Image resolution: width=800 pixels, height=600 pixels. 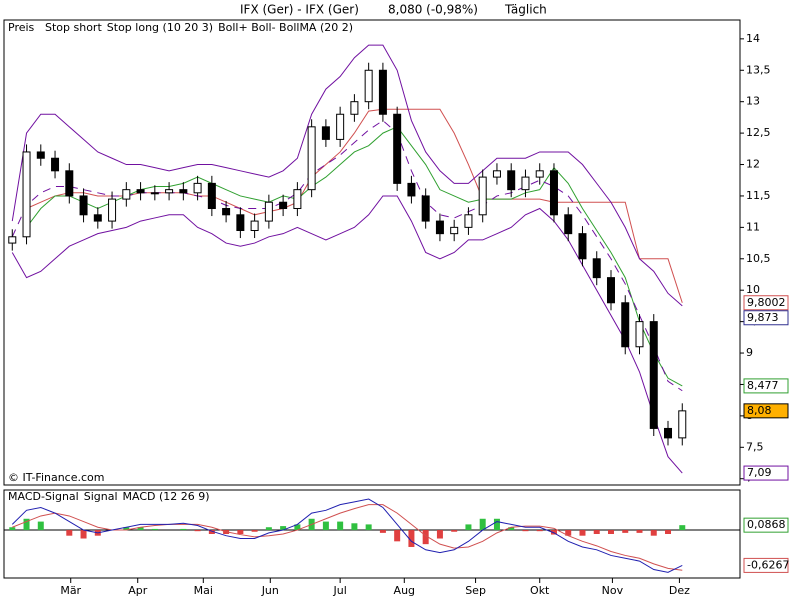 I want to click on line-series, so click(x=347, y=535).